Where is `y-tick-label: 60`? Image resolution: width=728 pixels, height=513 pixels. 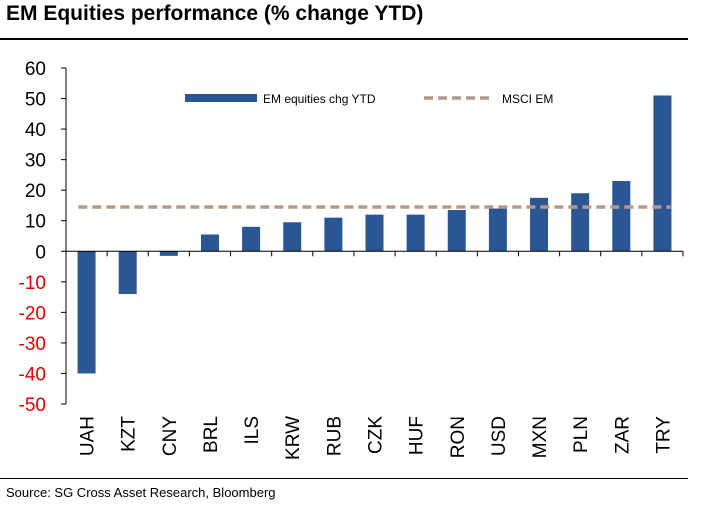 y-tick-label: 60 is located at coordinates (35, 69).